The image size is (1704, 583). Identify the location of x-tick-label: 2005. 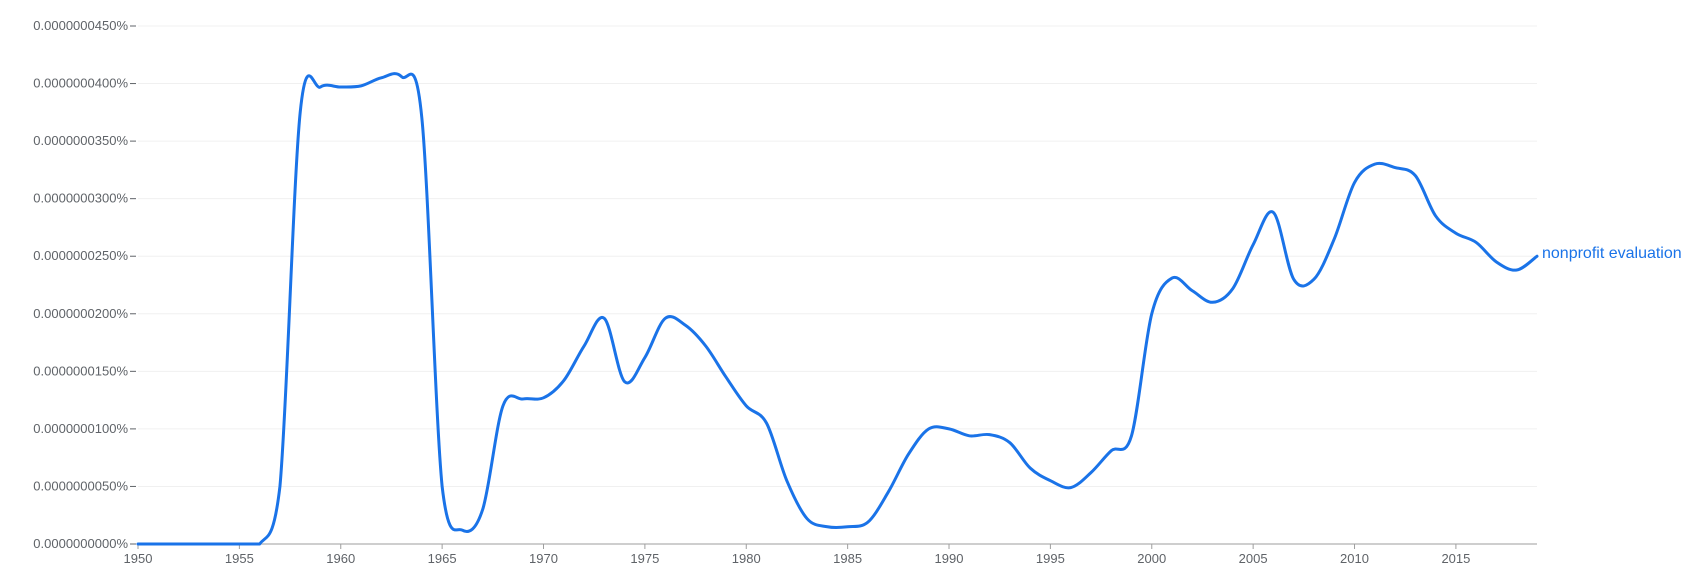
(1253, 558).